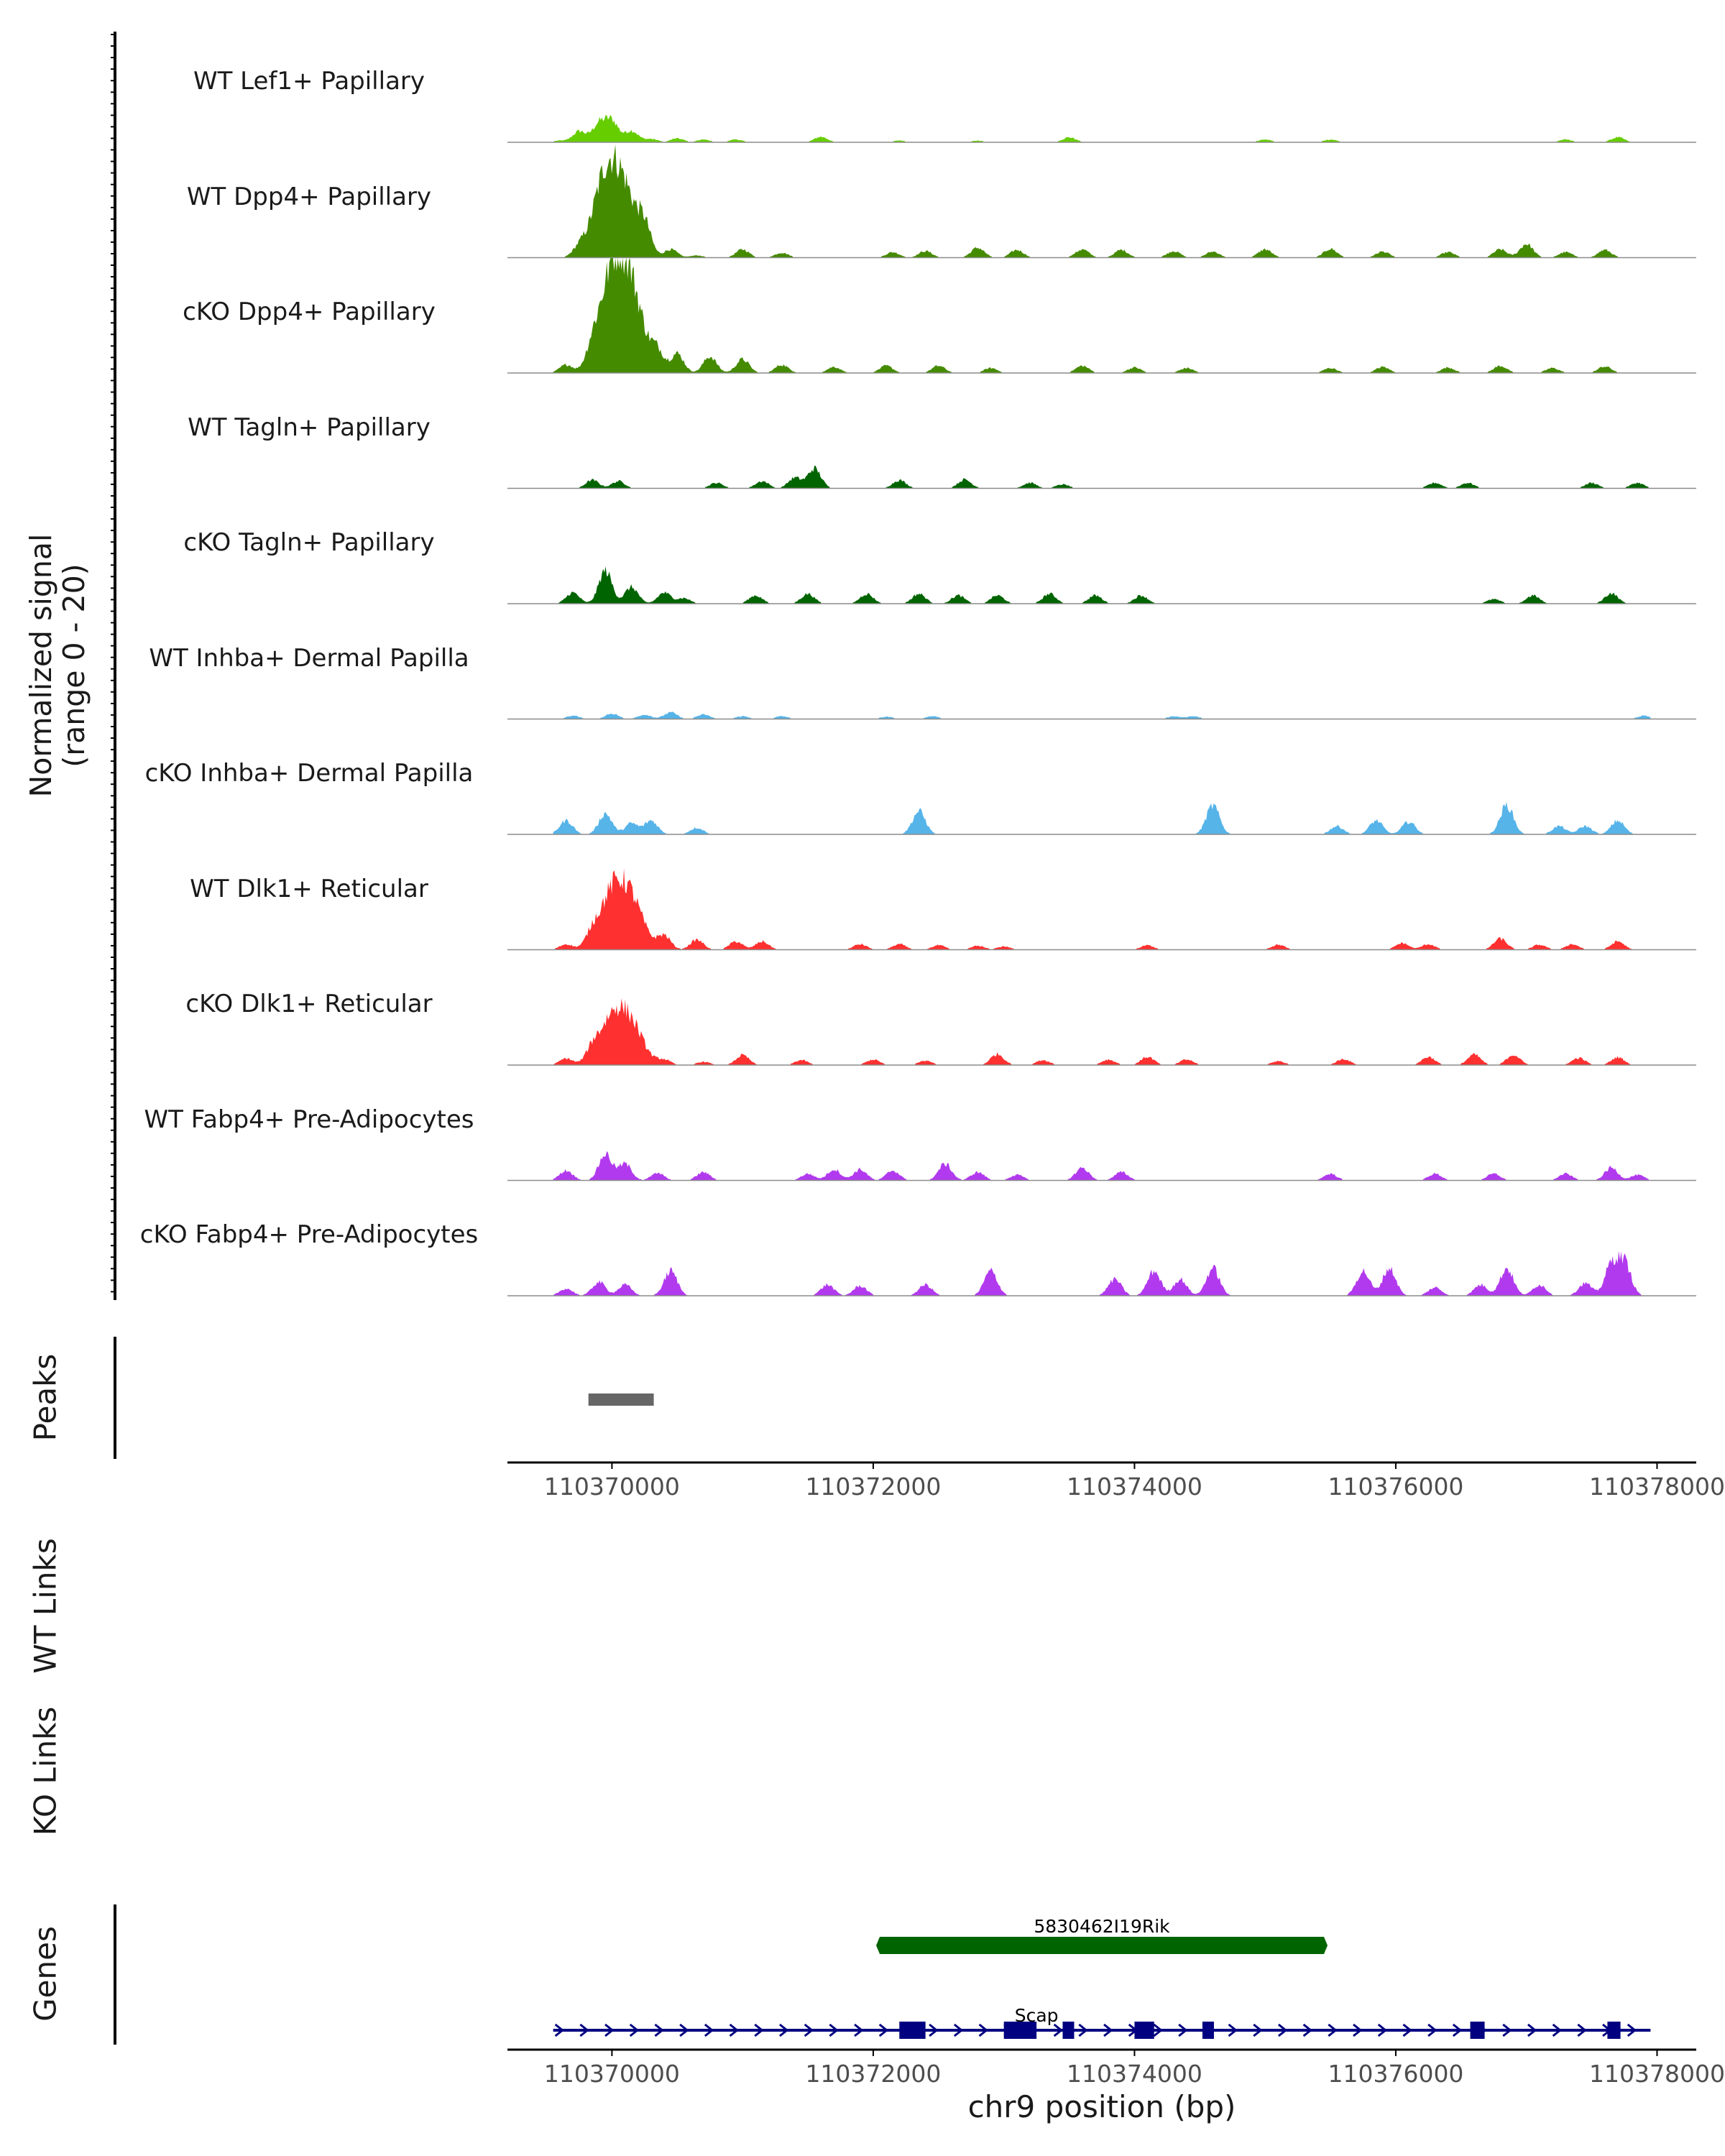 This screenshot has width=1725, height=2156. I want to click on peaks-x-tick-label: 110372000, so click(873, 1487).